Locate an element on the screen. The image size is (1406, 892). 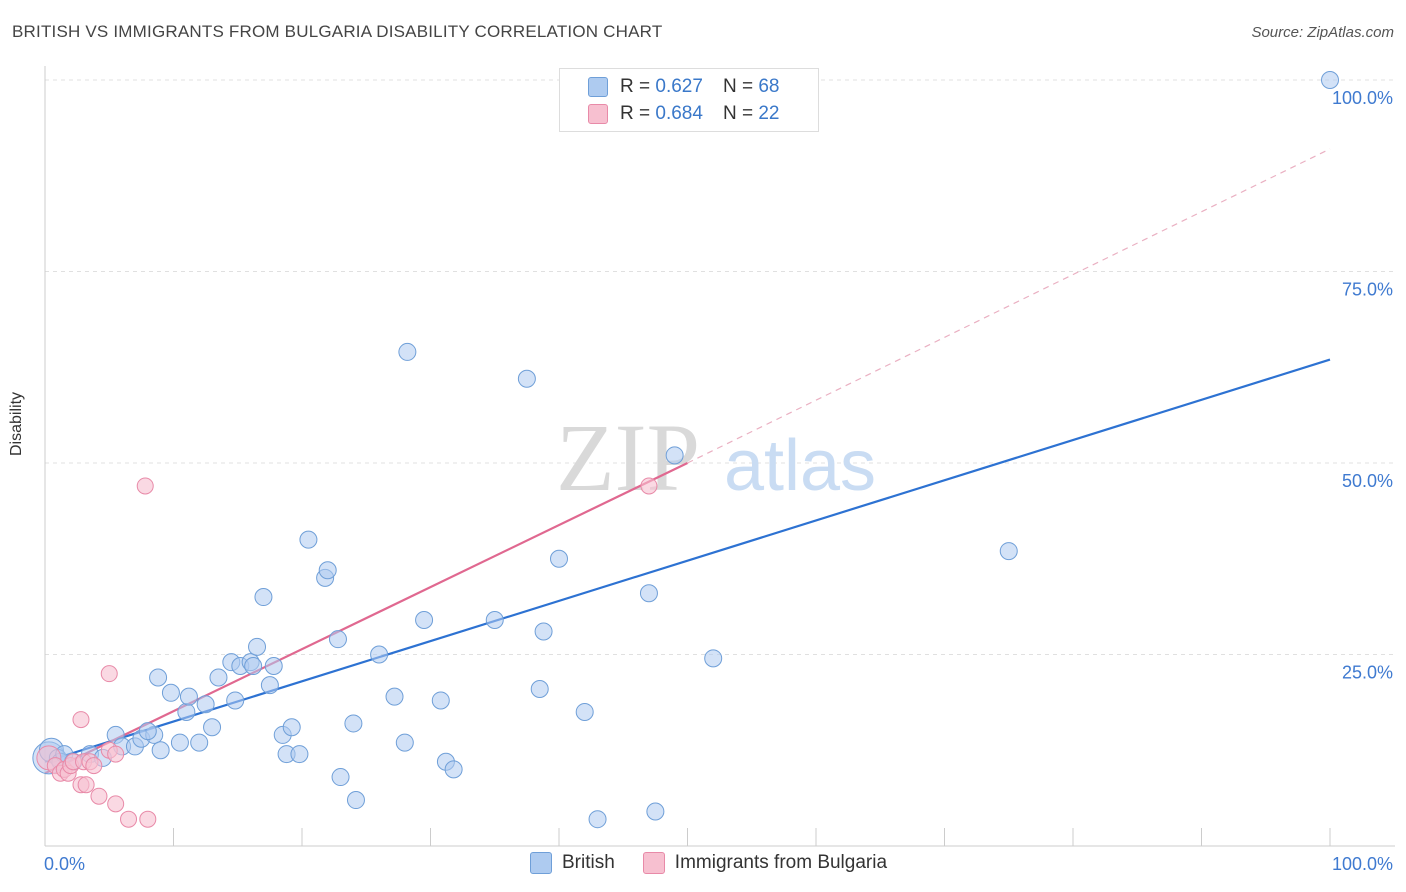
y-axis-label: Disability is located at coordinates (16, 423).